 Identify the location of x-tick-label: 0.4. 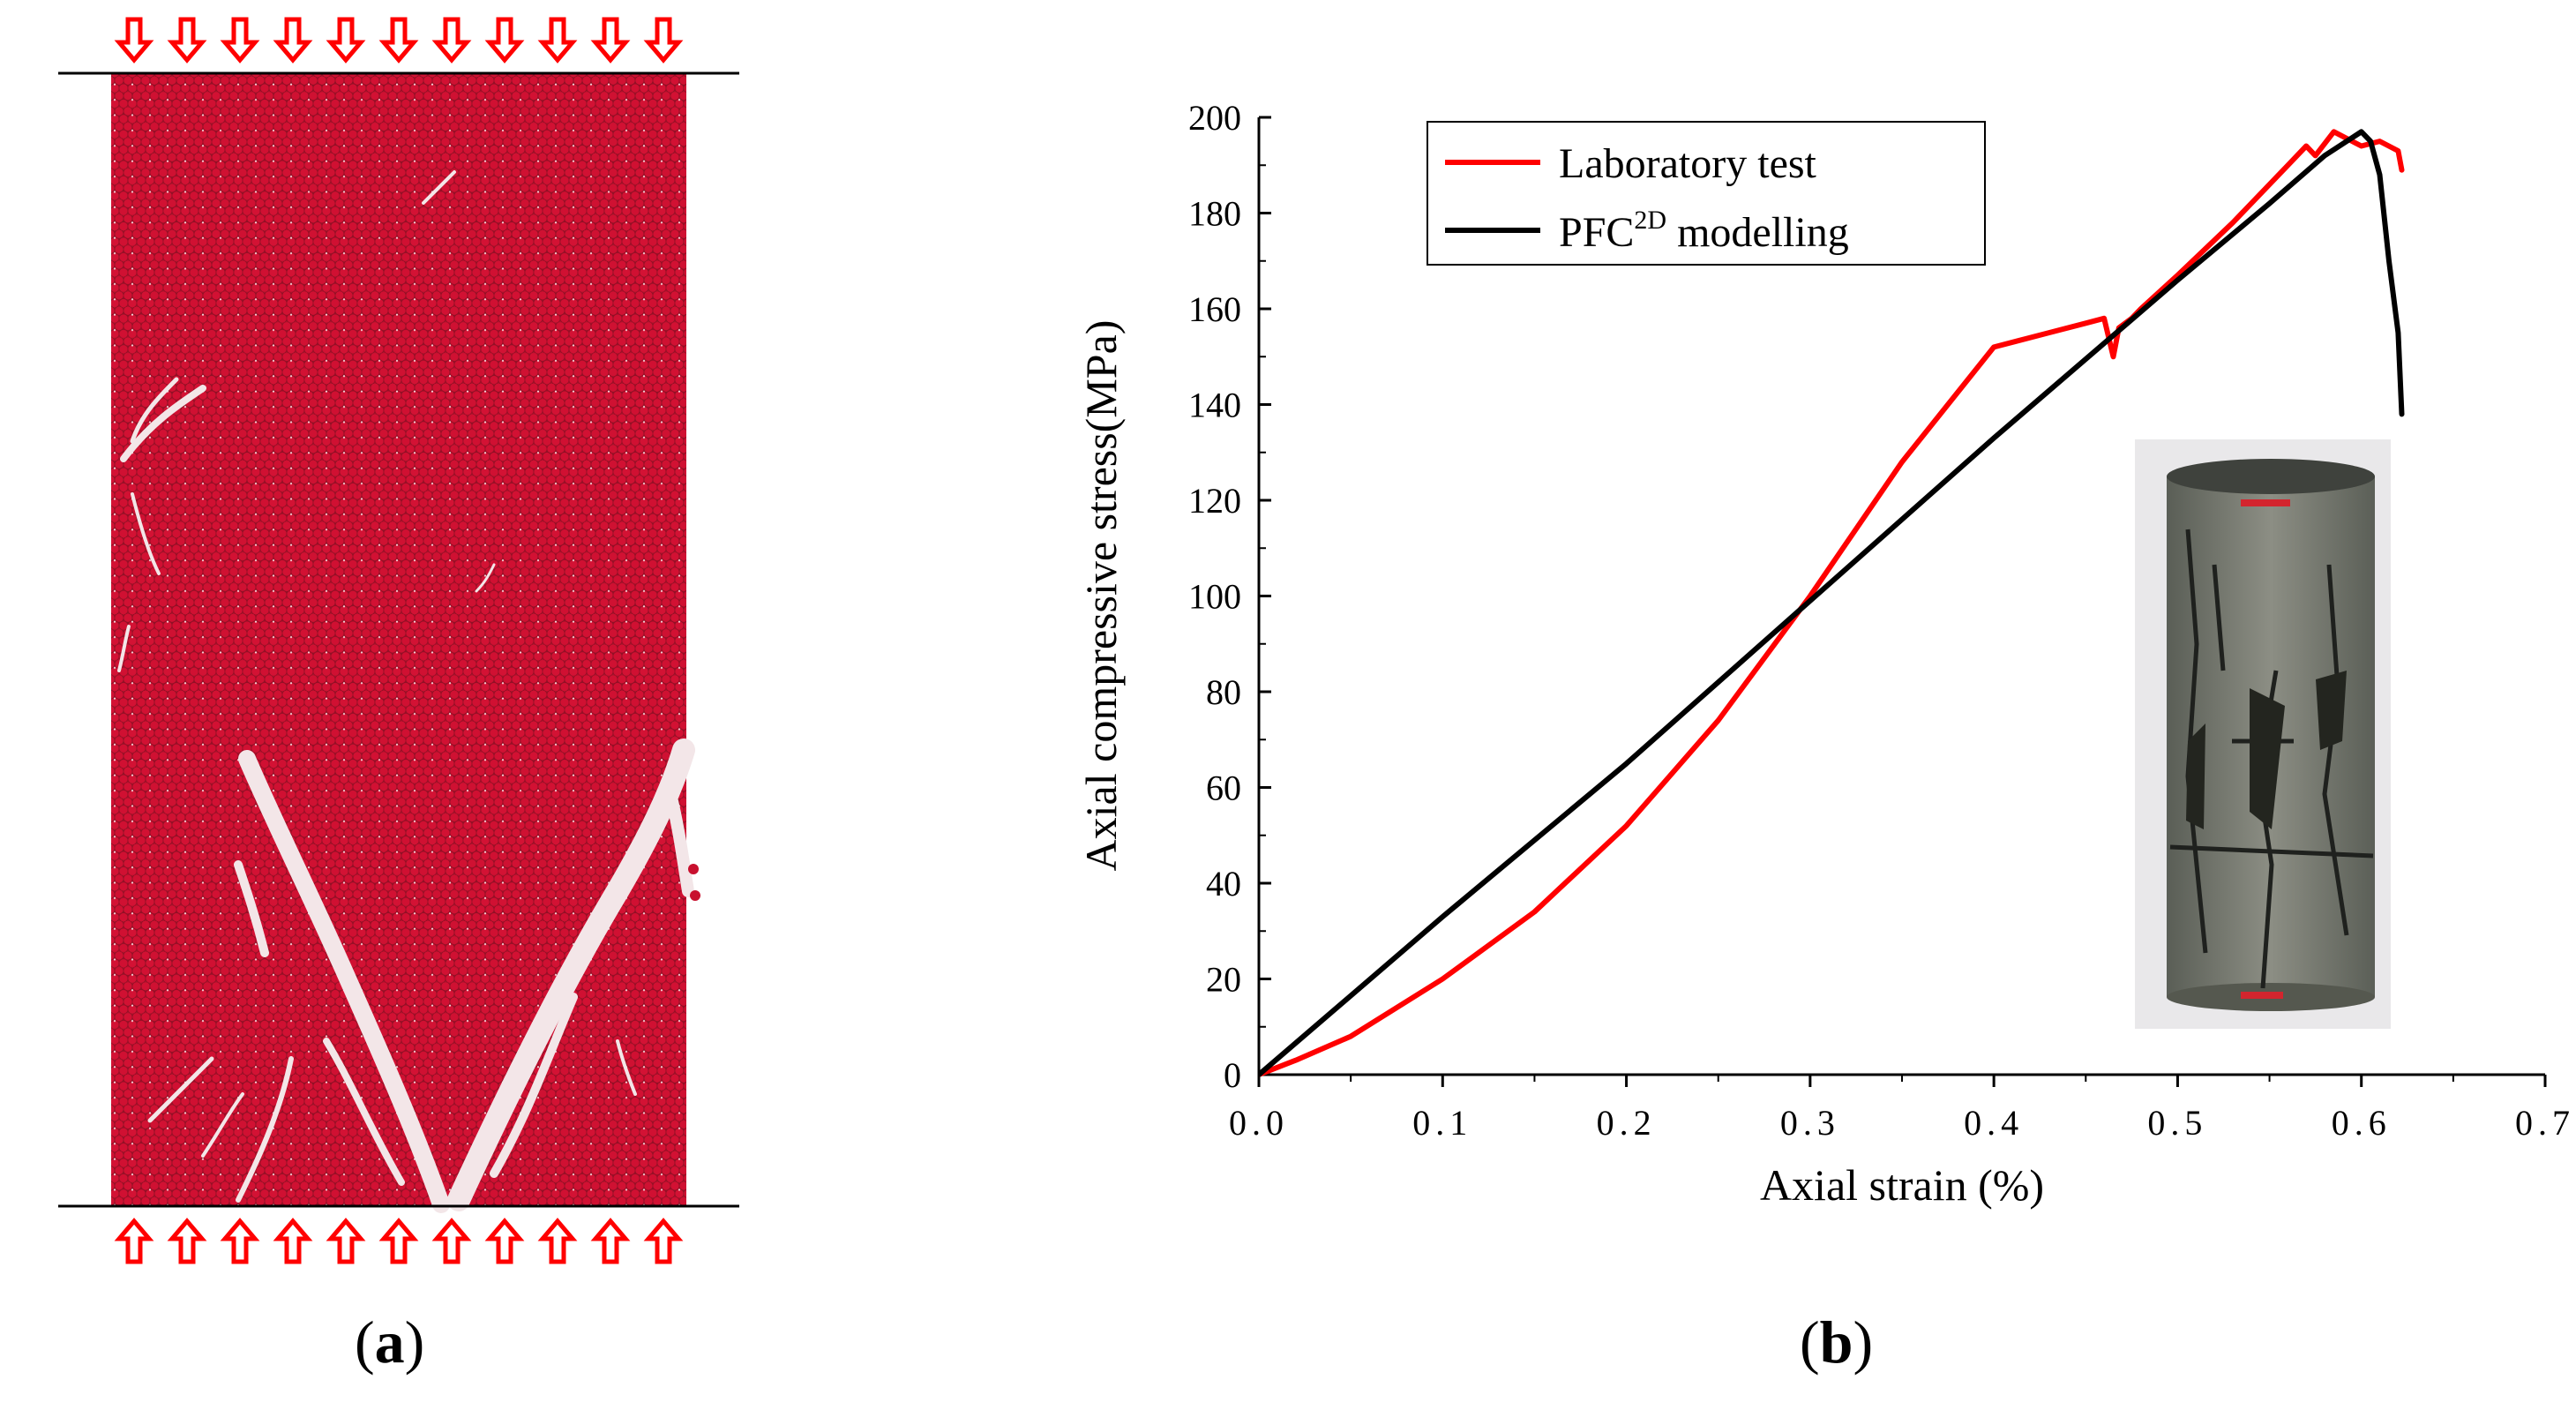
(1994, 1123).